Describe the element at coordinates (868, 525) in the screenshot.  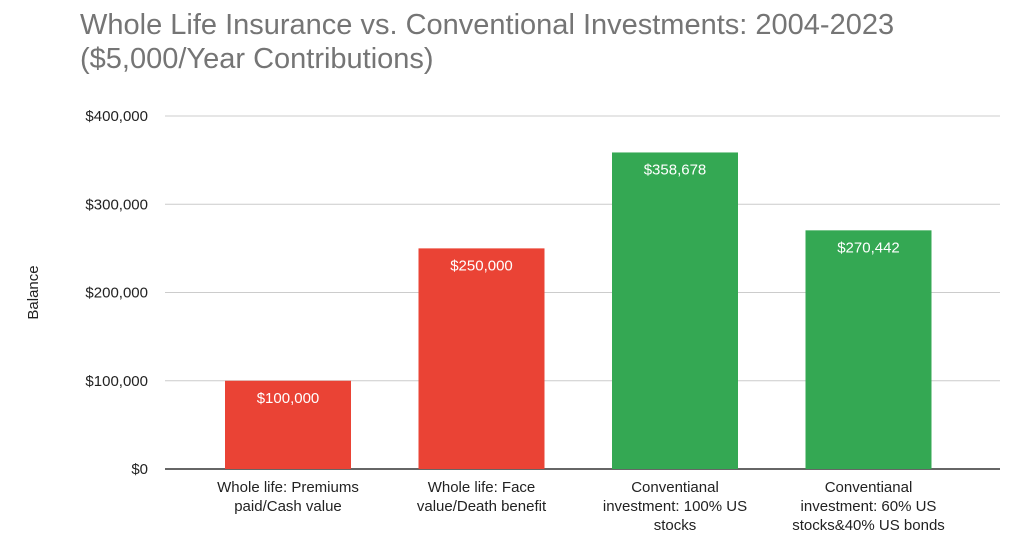
I see `x-tick-label: stocks&40% US bonds` at that location.